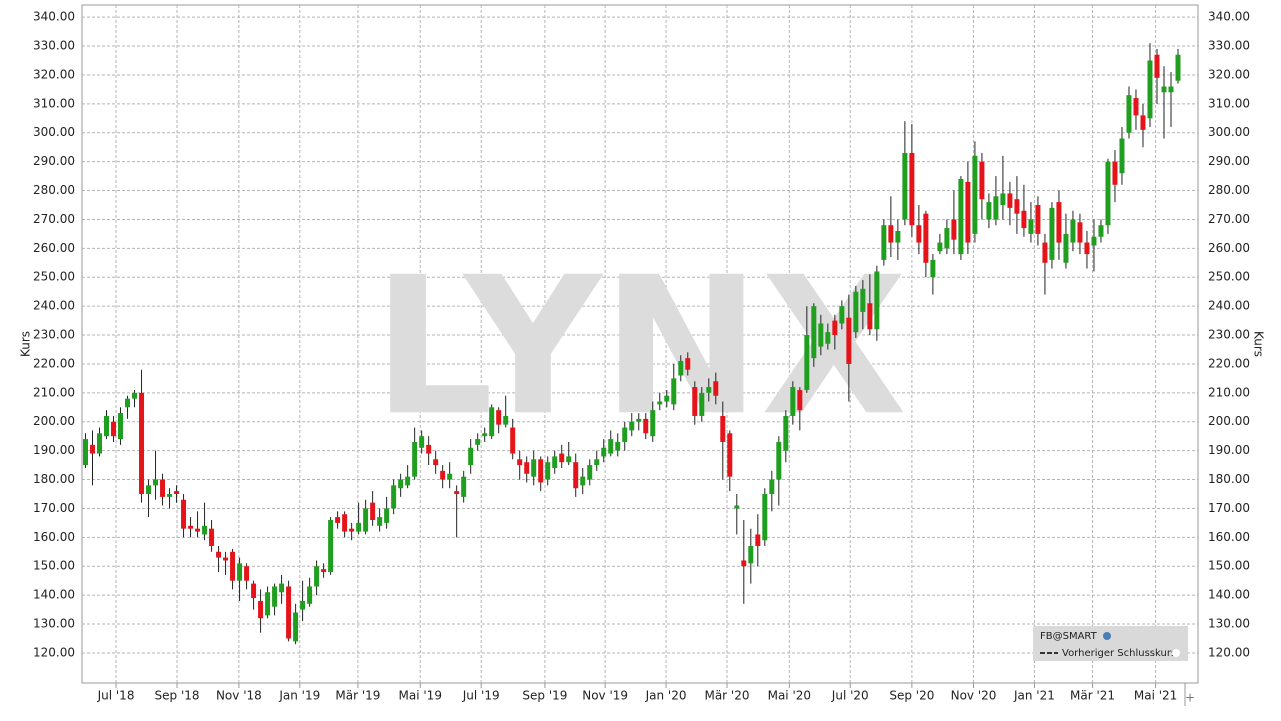  I want to click on scroll-icon: +, so click(1190, 698).